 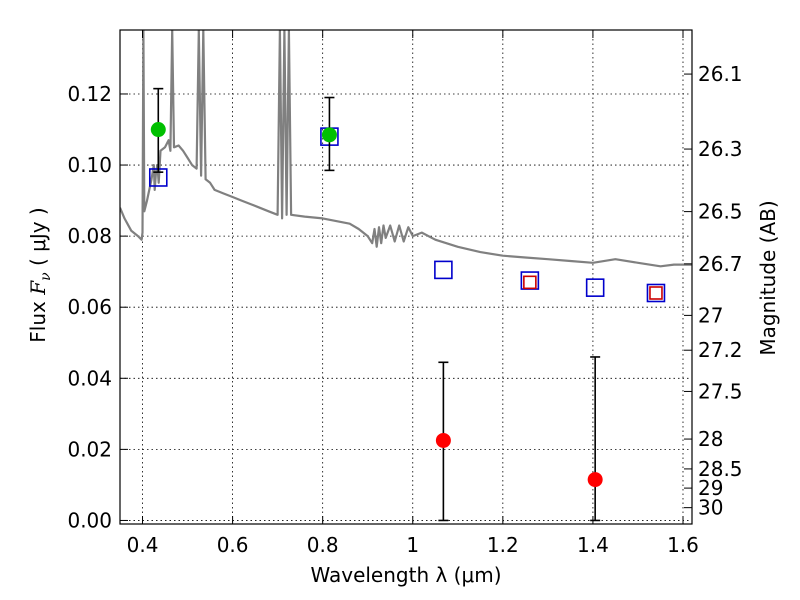 What do you see at coordinates (89, 520) in the screenshot?
I see `y-tick-label: 0.00` at bounding box center [89, 520].